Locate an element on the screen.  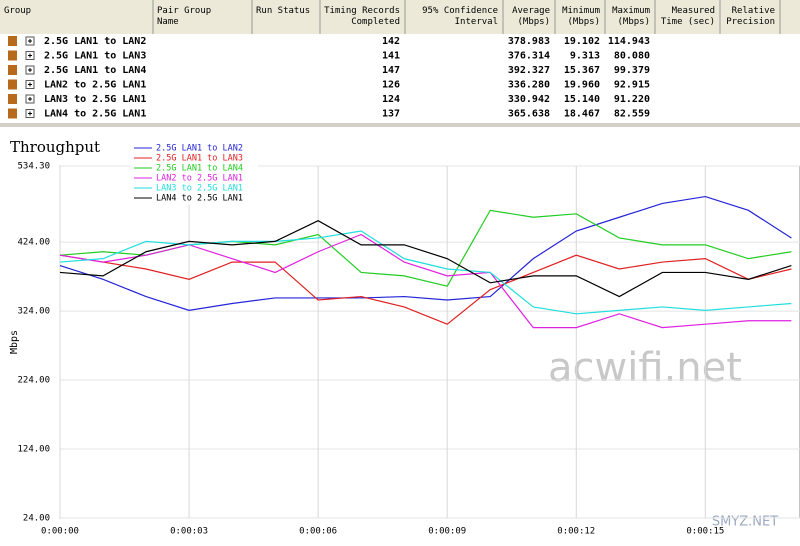
cell: 9.313 is located at coordinates (585, 56).